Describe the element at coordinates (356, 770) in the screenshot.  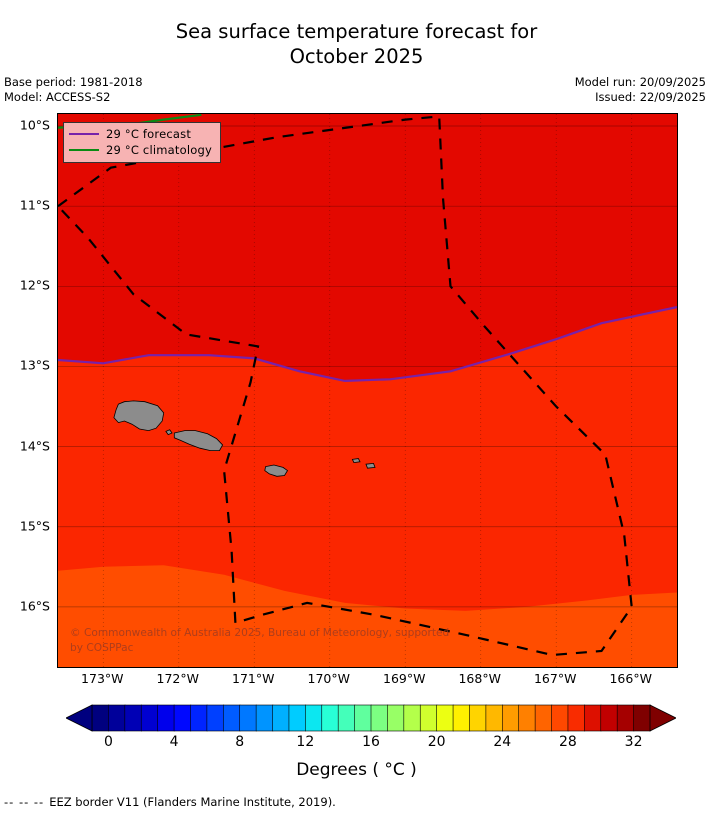
I see `colorbar-label: Degrees ( °C )` at that location.